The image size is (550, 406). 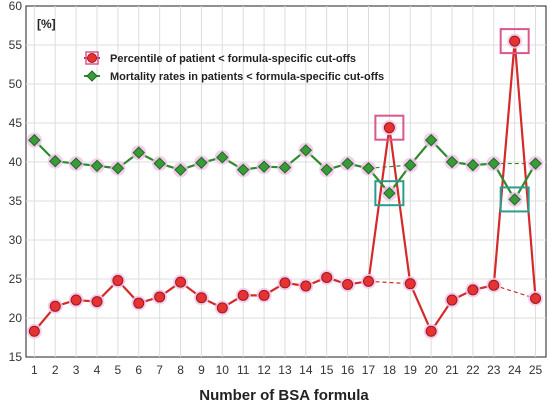 What do you see at coordinates (306, 370) in the screenshot?
I see `x-tick-label: 14` at bounding box center [306, 370].